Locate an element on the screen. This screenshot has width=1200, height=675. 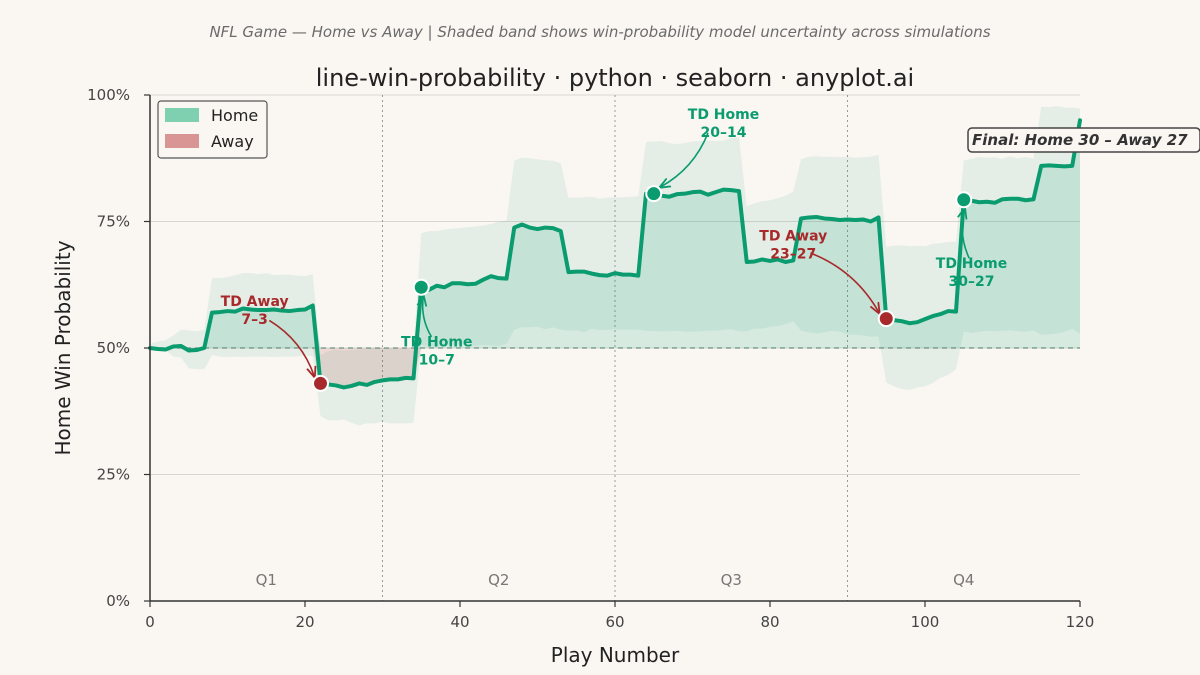
event-label: 30–27 is located at coordinates (972, 282).